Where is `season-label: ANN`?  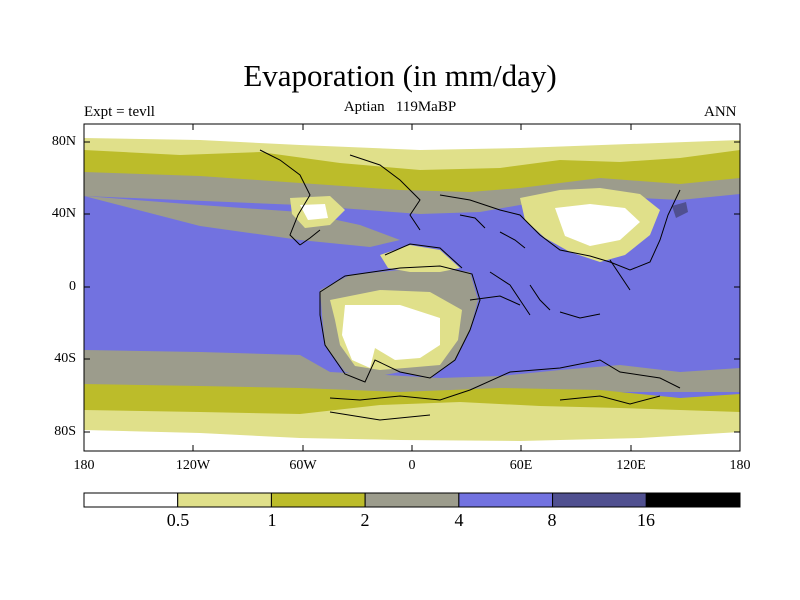 season-label: ANN is located at coordinates (720, 112).